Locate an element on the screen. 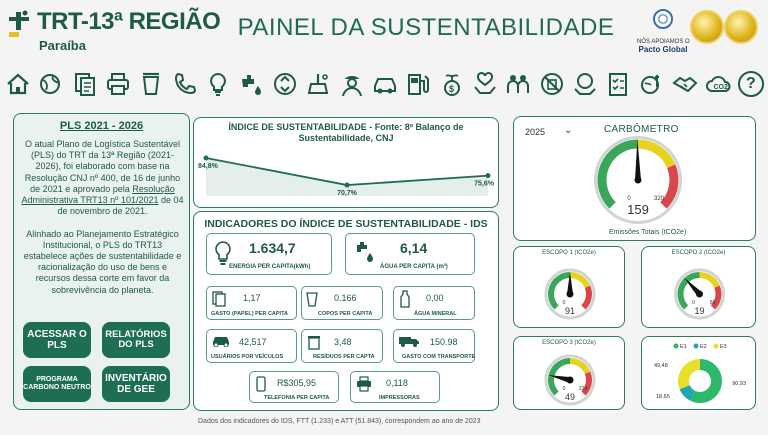 Image resolution: width=768 pixels, height=435 pixels. trt-logo-icon is located at coordinates (19, 23).